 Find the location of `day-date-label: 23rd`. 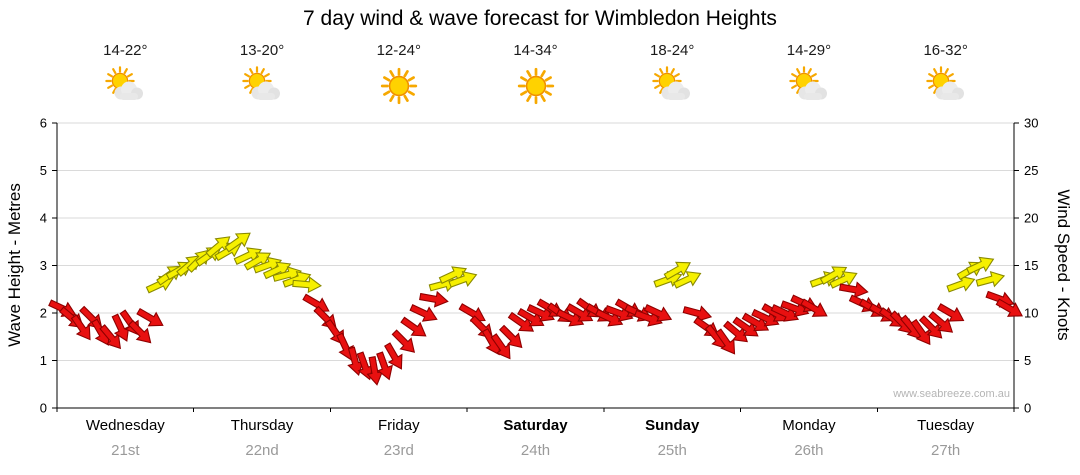

day-date-label: 23rd is located at coordinates (398, 450).